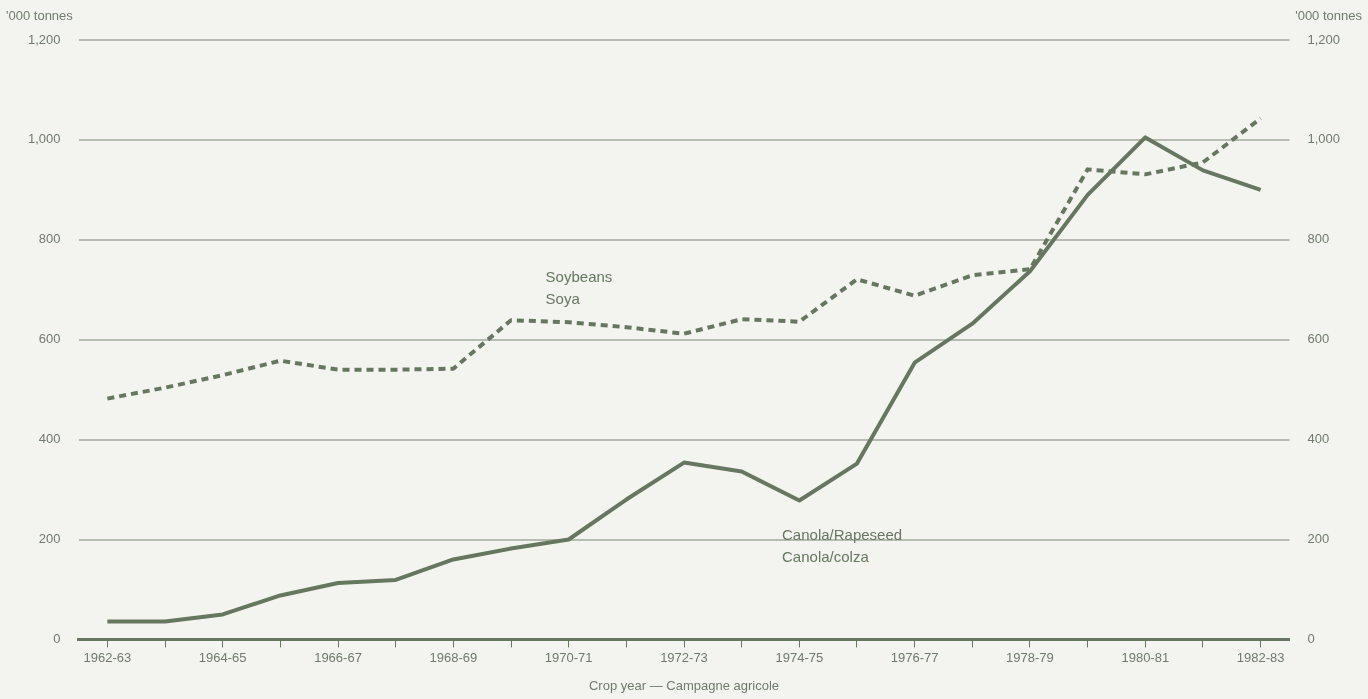 This screenshot has width=1368, height=699. What do you see at coordinates (338, 657) in the screenshot?
I see `x-tick-label: 1966-67` at bounding box center [338, 657].